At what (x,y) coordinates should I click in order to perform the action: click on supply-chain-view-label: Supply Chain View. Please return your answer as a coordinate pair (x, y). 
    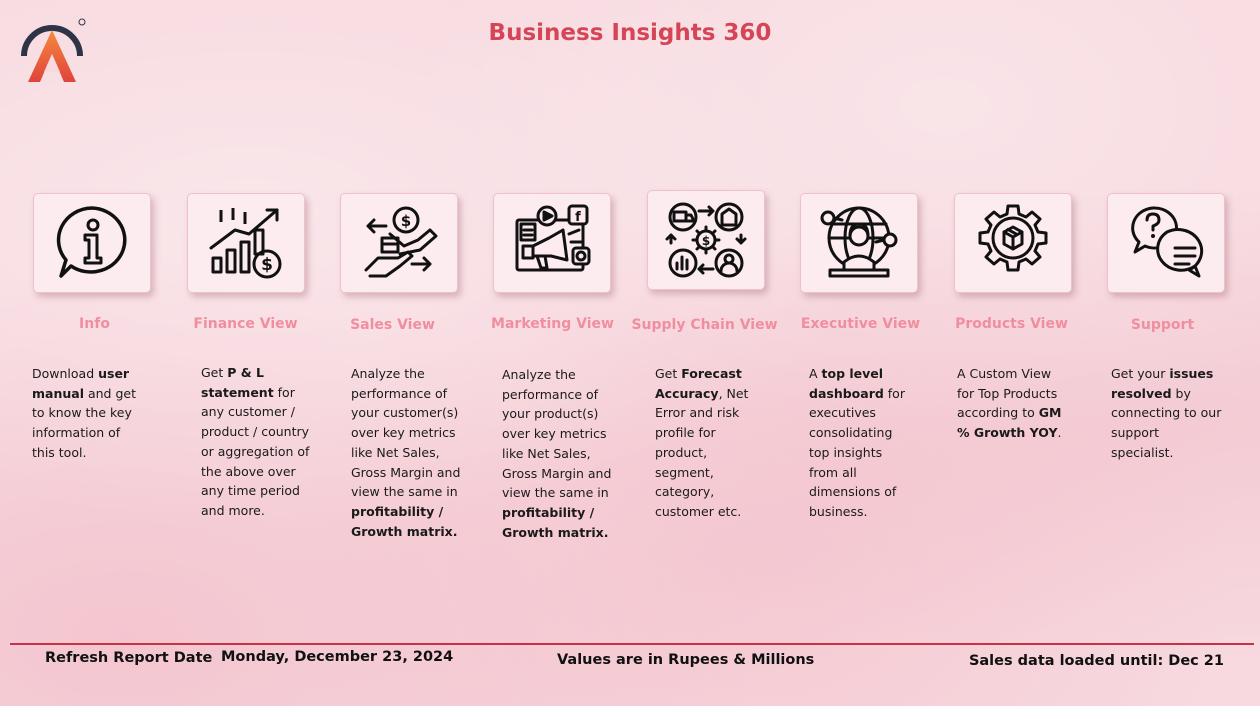
    Looking at the image, I should click on (704, 325).